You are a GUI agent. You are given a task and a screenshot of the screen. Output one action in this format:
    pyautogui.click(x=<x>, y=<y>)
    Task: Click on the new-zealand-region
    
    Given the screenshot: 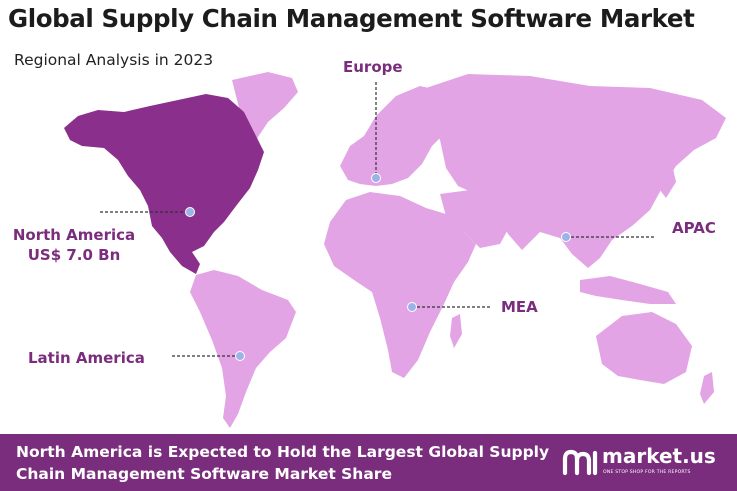 What is the action you would take?
    pyautogui.click(x=707, y=388)
    